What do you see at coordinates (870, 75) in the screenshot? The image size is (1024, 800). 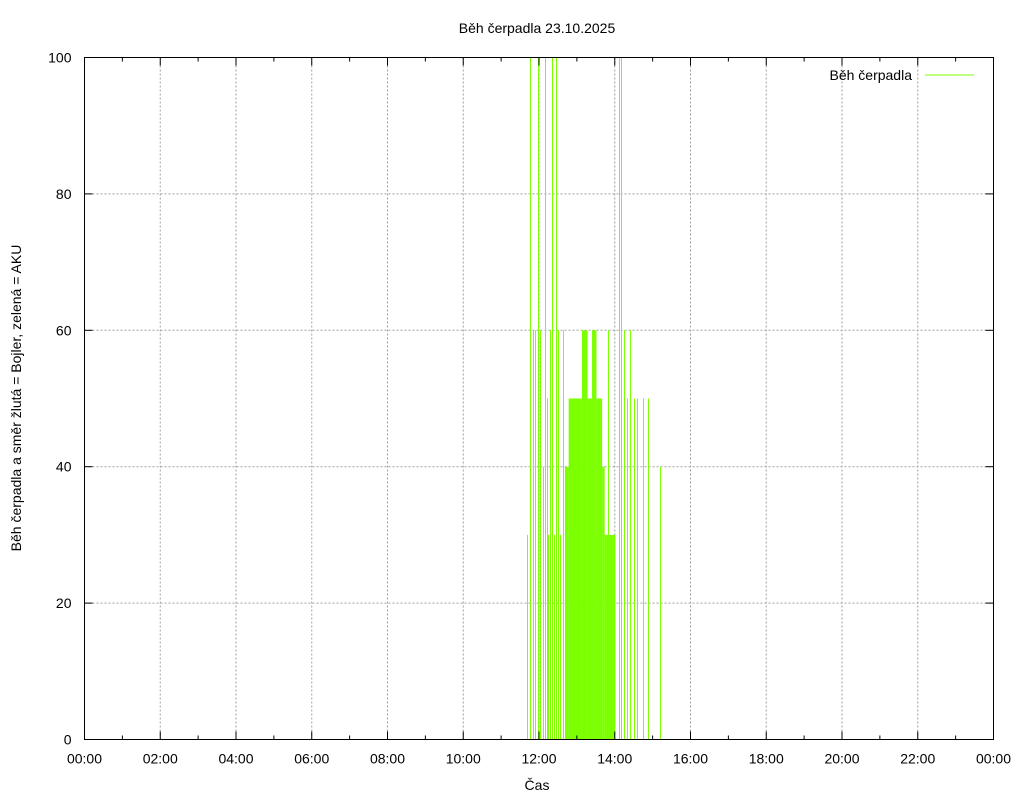 I see `legend-label: Běh čerpadla` at bounding box center [870, 75].